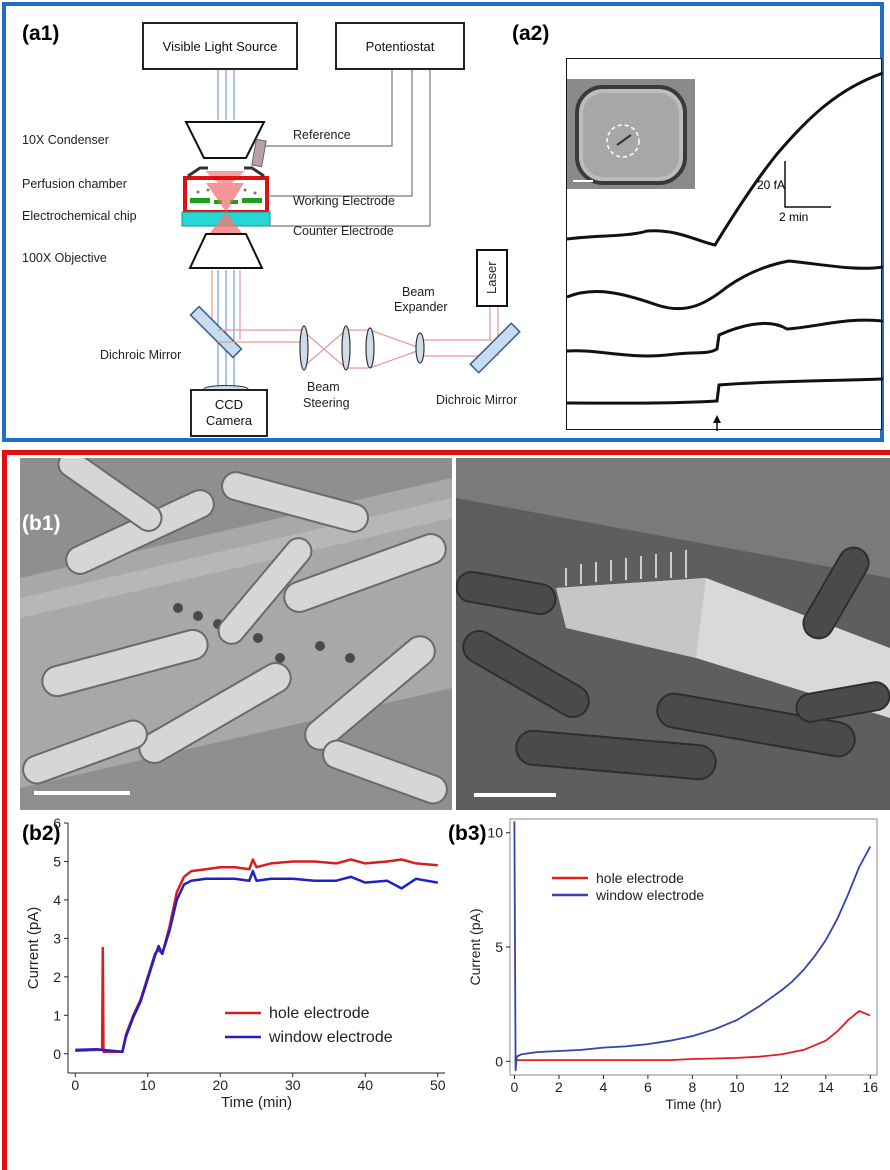 This screenshot has height=1170, width=890. Describe the element at coordinates (64, 258) in the screenshot. I see `label-objective: 100X Objective` at that location.